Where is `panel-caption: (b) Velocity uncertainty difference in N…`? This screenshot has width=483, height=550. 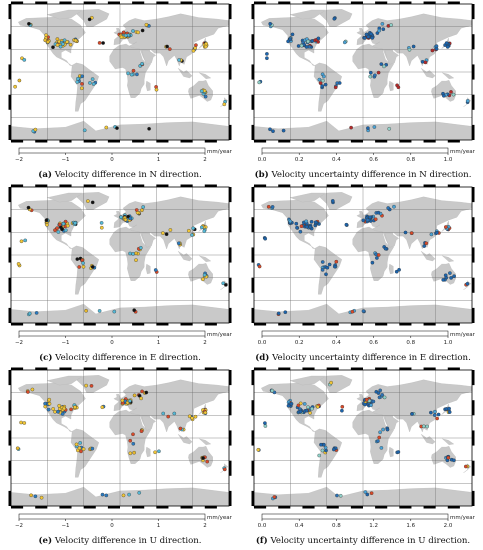
panel-caption: (b) Velocity uncertainty difference in N… is located at coordinates (363, 175).